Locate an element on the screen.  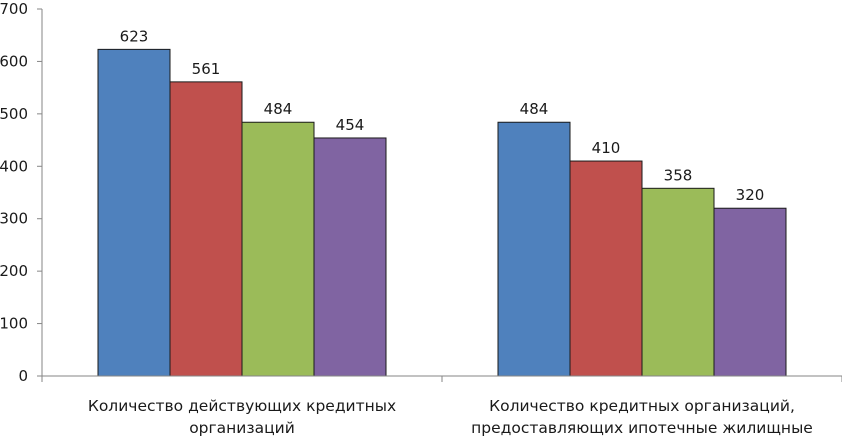
data-label: 623 is located at coordinates (134, 36).